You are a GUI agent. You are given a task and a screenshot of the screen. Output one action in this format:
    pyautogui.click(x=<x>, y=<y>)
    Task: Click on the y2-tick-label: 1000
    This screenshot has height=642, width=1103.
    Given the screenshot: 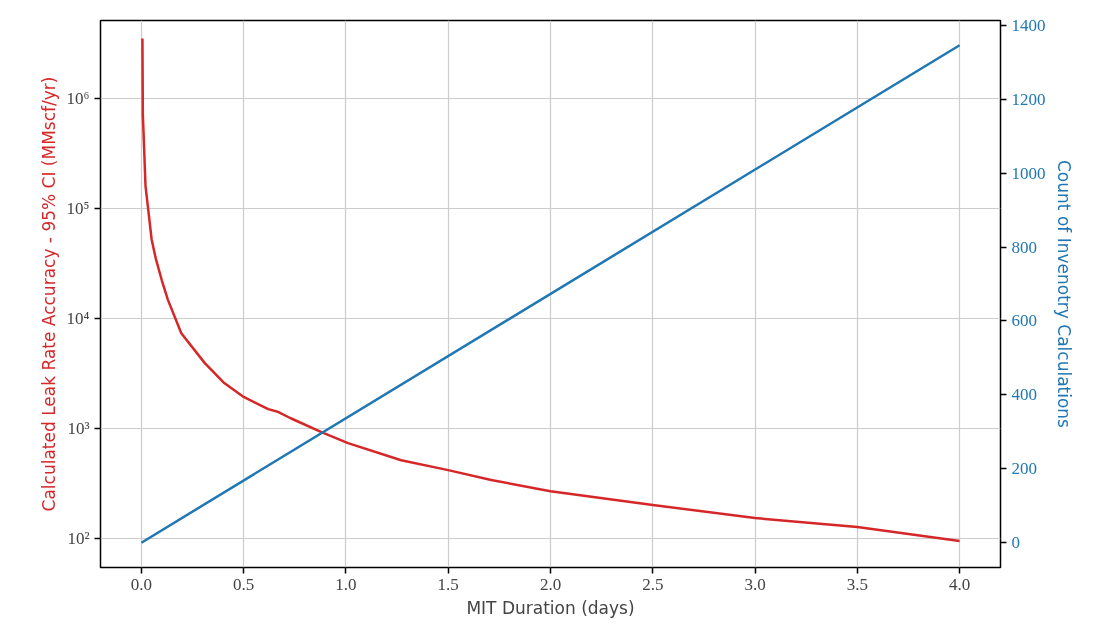 What is the action you would take?
    pyautogui.click(x=1028, y=173)
    